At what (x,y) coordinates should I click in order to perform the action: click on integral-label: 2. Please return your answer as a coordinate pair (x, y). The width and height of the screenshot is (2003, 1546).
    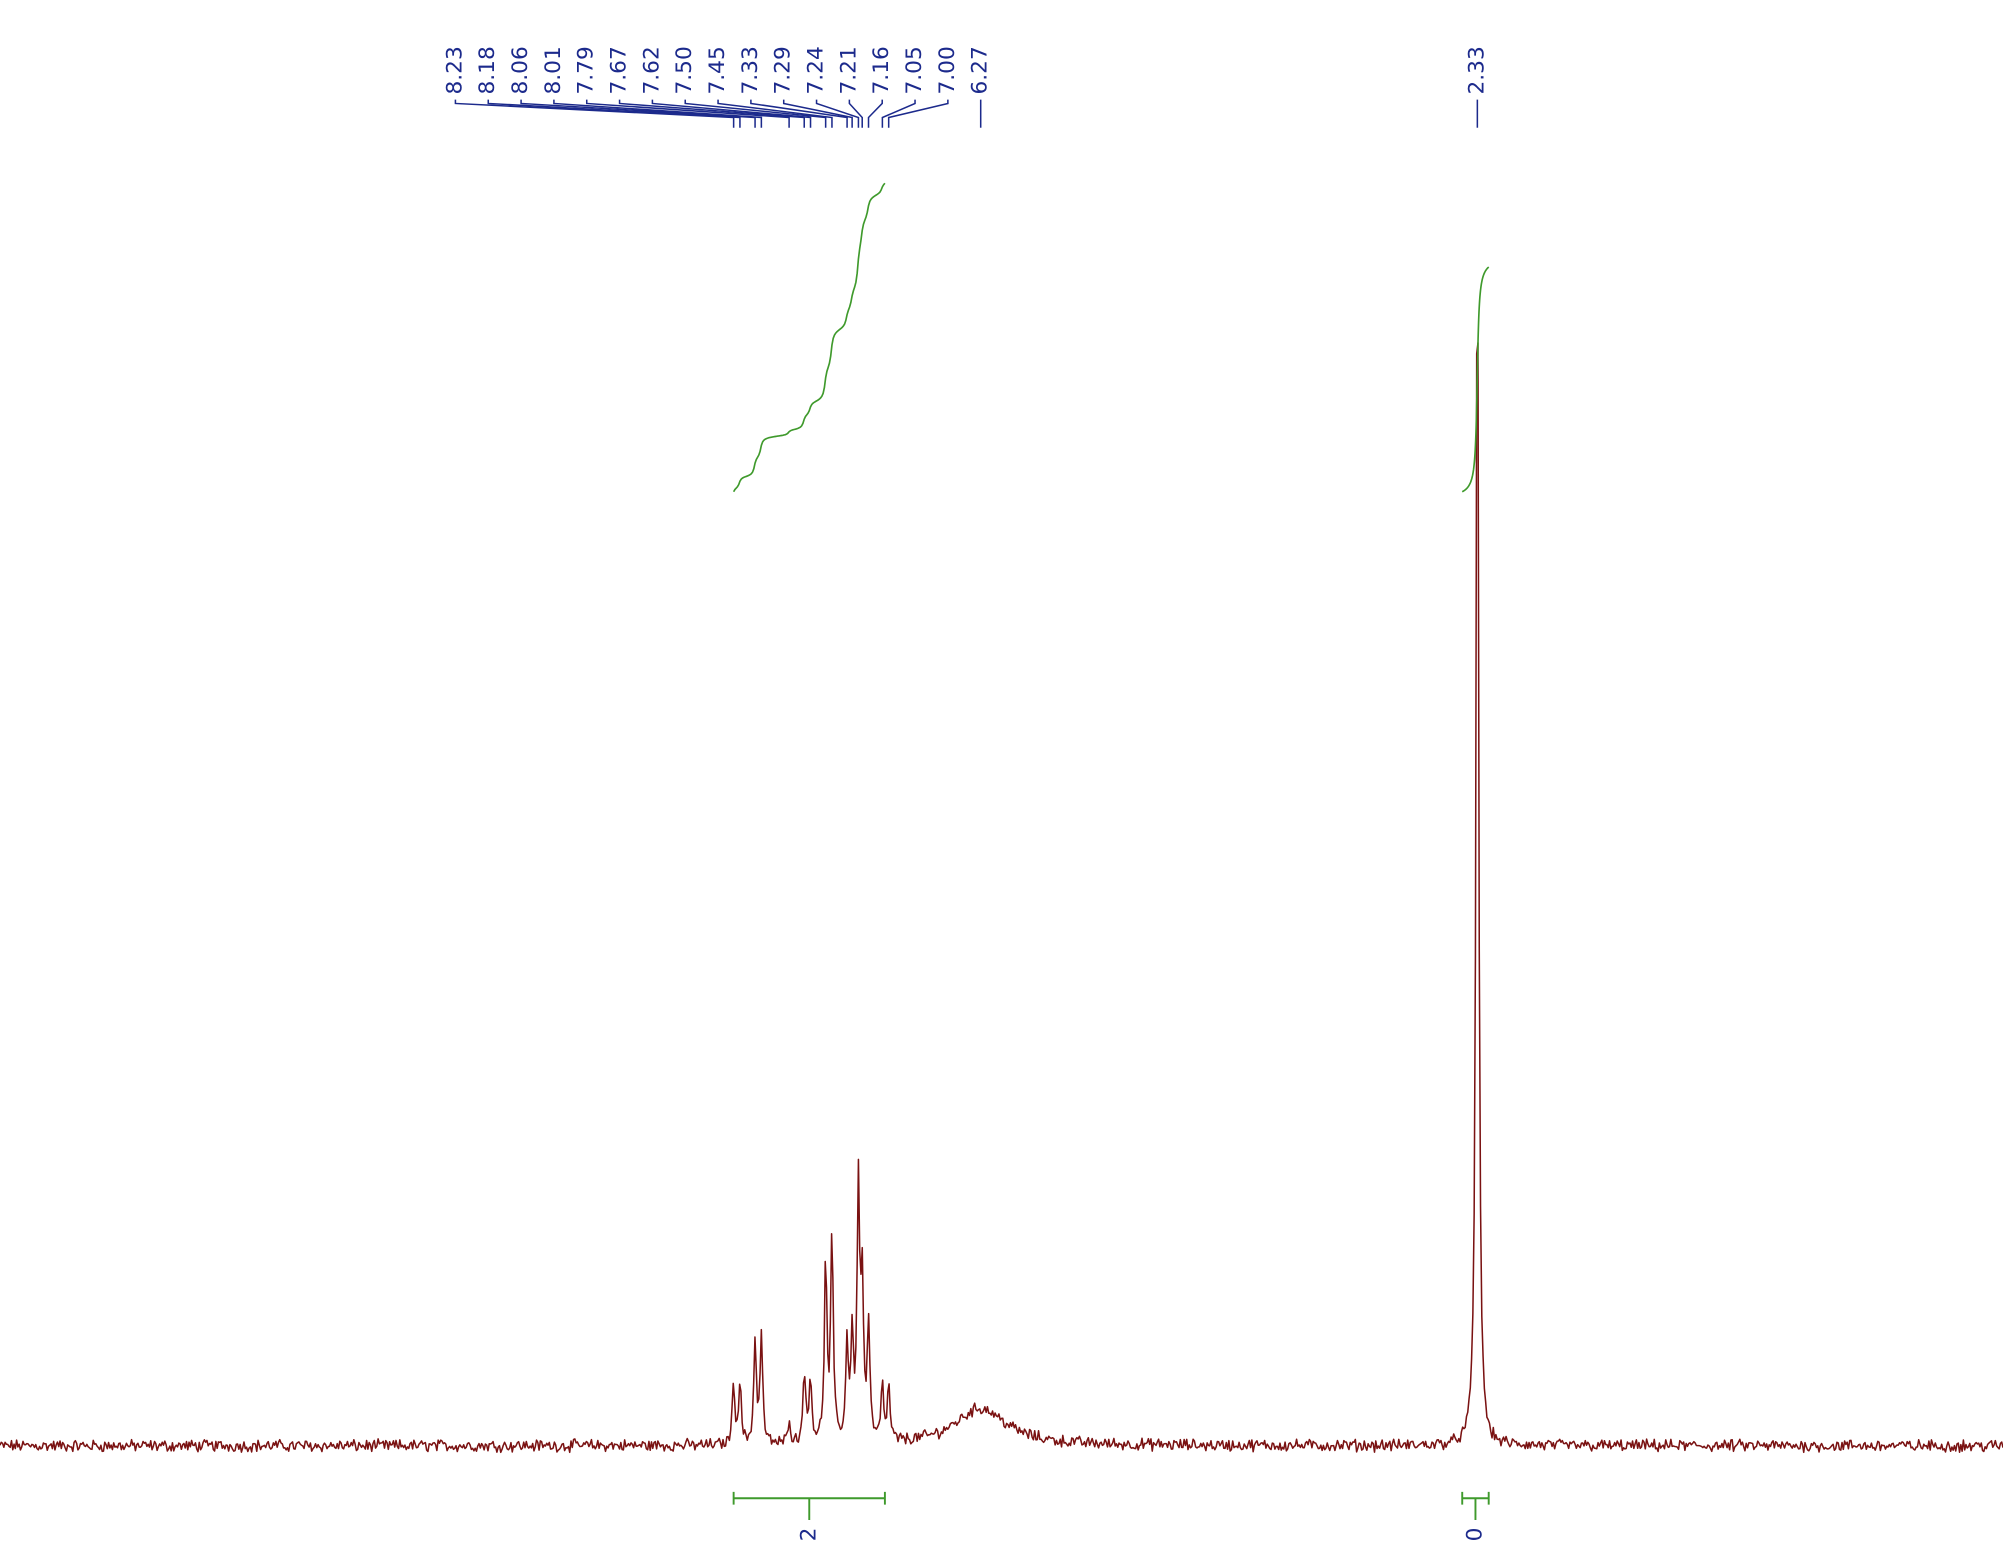
    Looking at the image, I should click on (808, 1535).